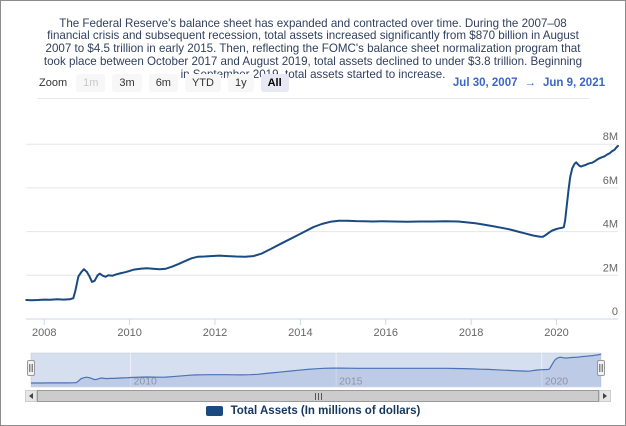 Image resolution: width=626 pixels, height=426 pixels. I want to click on navigator-line, so click(316, 368).